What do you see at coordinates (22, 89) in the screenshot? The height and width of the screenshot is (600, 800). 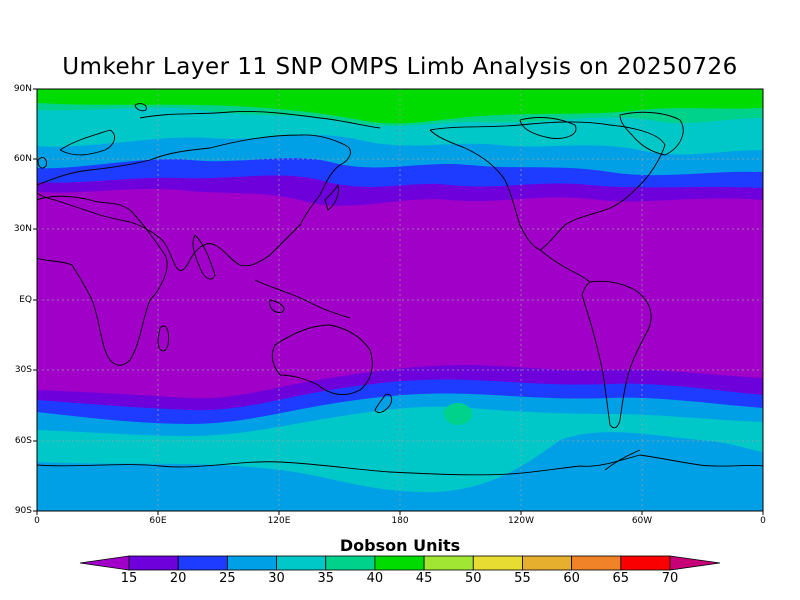 I see `lat-label-90n: 90N` at bounding box center [22, 89].